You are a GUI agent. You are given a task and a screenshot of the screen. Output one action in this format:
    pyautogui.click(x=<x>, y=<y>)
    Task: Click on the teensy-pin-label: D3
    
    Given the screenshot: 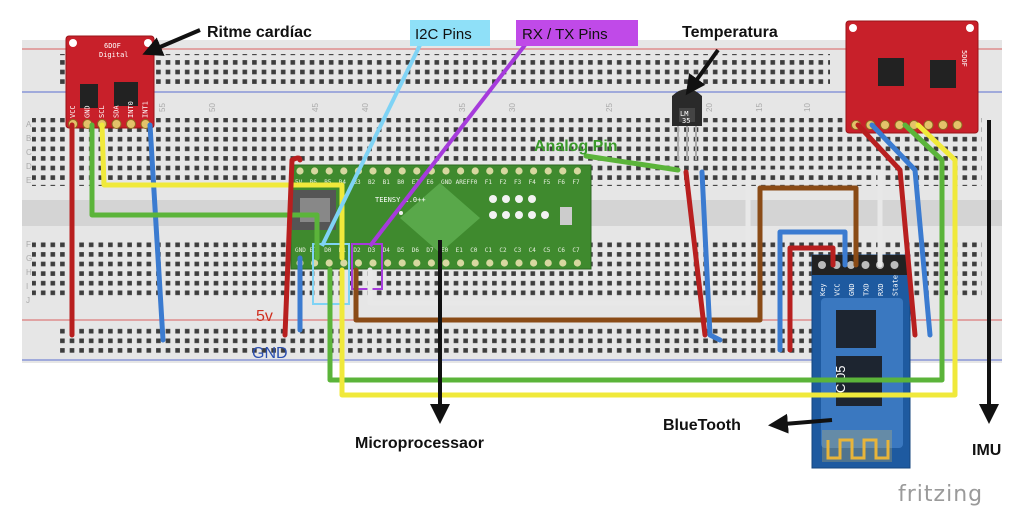 What is the action you would take?
    pyautogui.click(x=372, y=250)
    